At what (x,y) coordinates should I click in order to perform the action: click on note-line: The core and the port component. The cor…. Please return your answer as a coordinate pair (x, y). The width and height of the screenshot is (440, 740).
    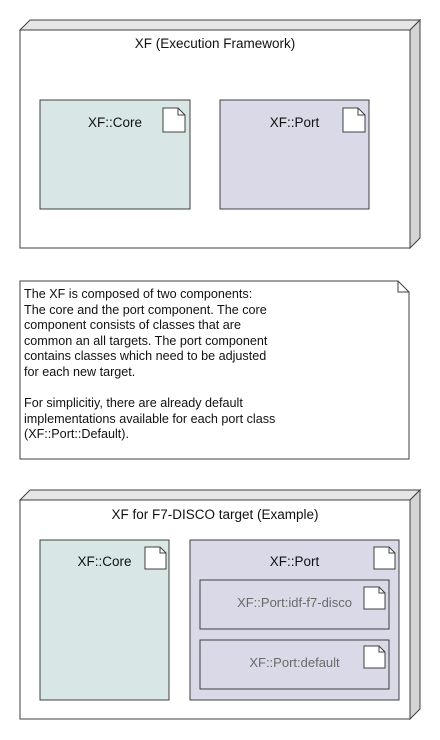
    Looking at the image, I should click on (145, 309).